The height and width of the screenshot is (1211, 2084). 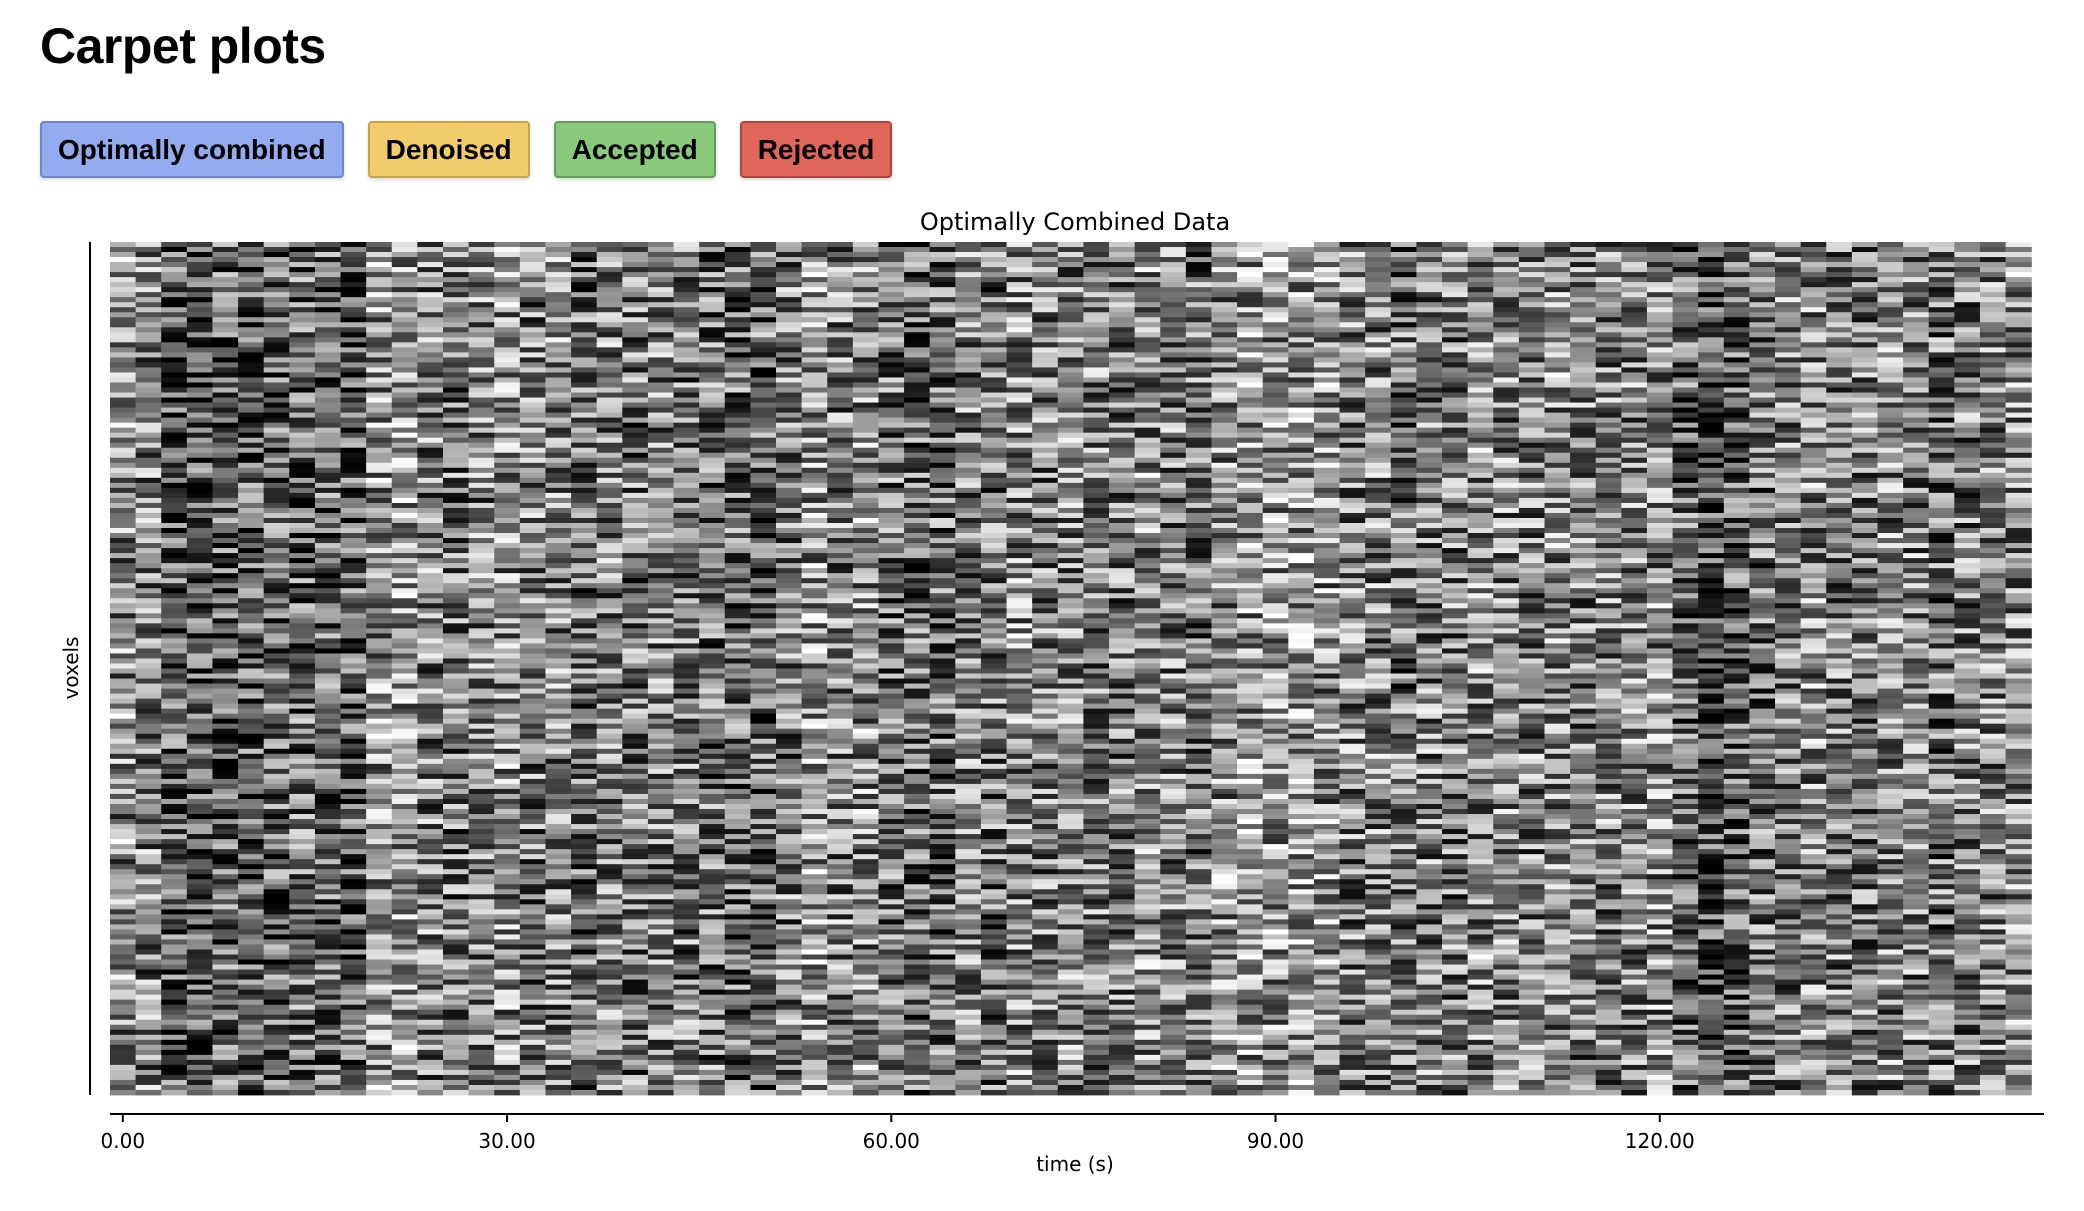 I want to click on tab-accepted: Accepted, so click(x=634, y=149).